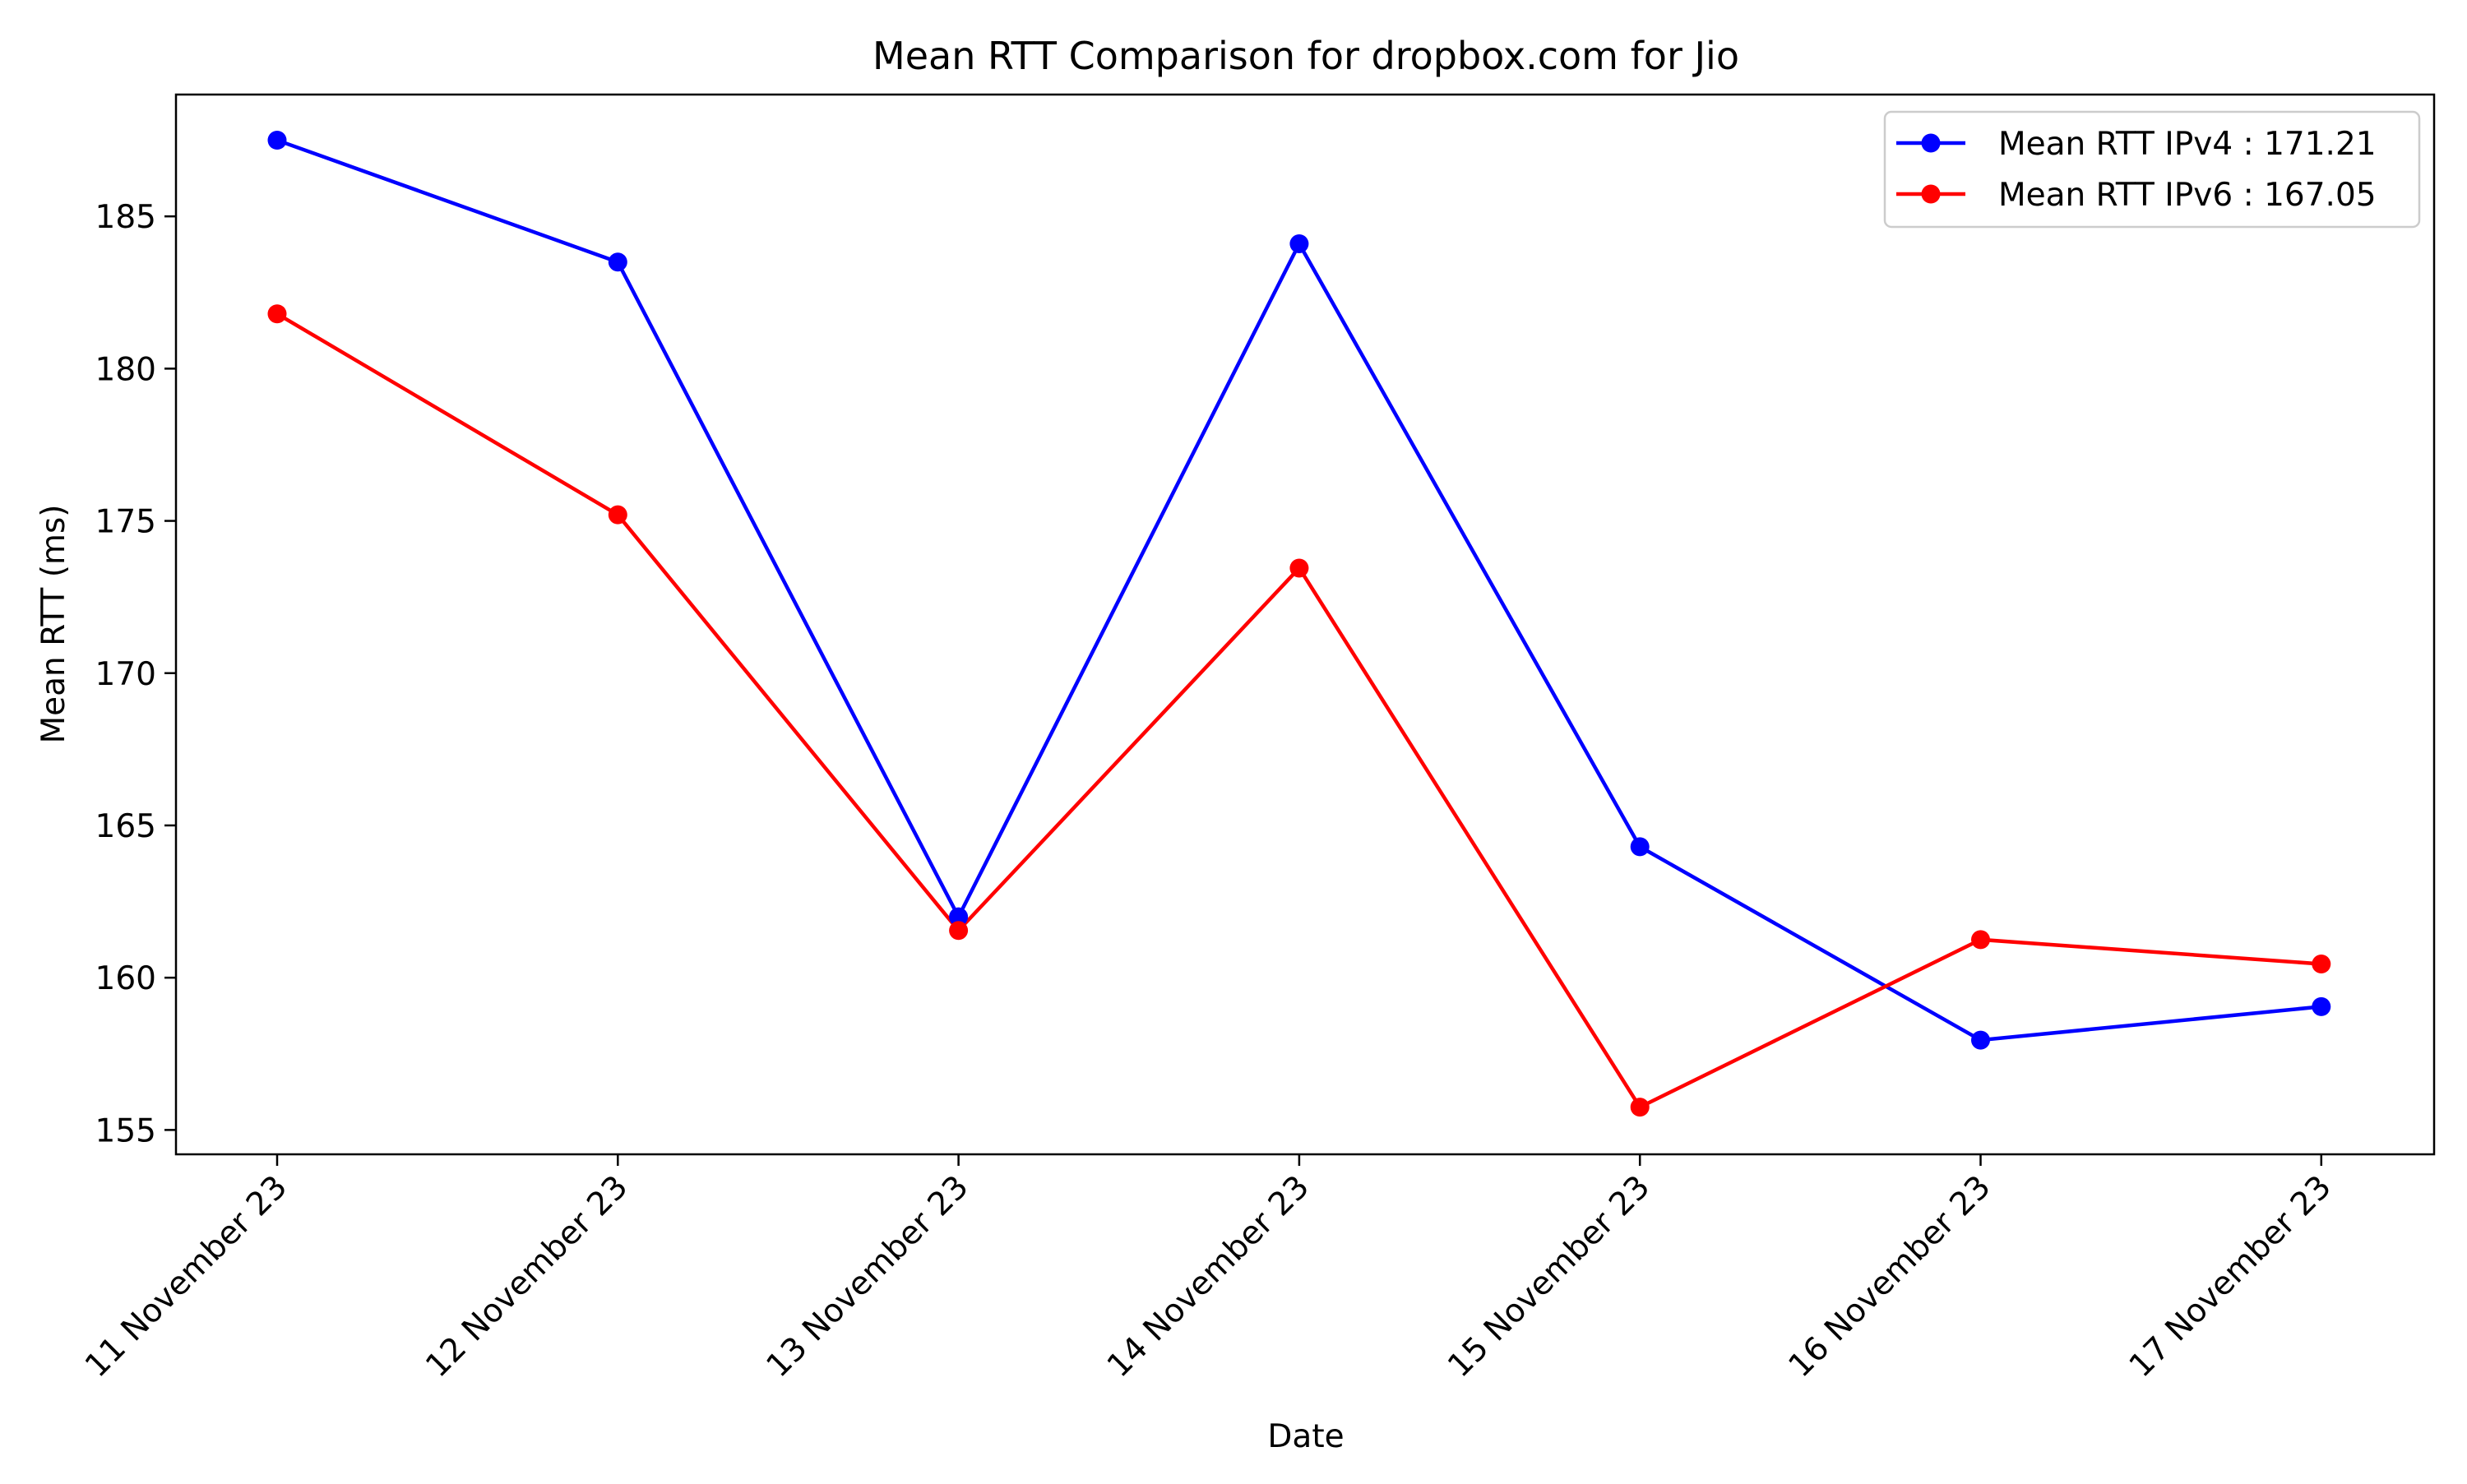  Describe the element at coordinates (2187, 144) in the screenshot. I see `legend-label: Mean RTT IPv4 : 171.21` at that location.